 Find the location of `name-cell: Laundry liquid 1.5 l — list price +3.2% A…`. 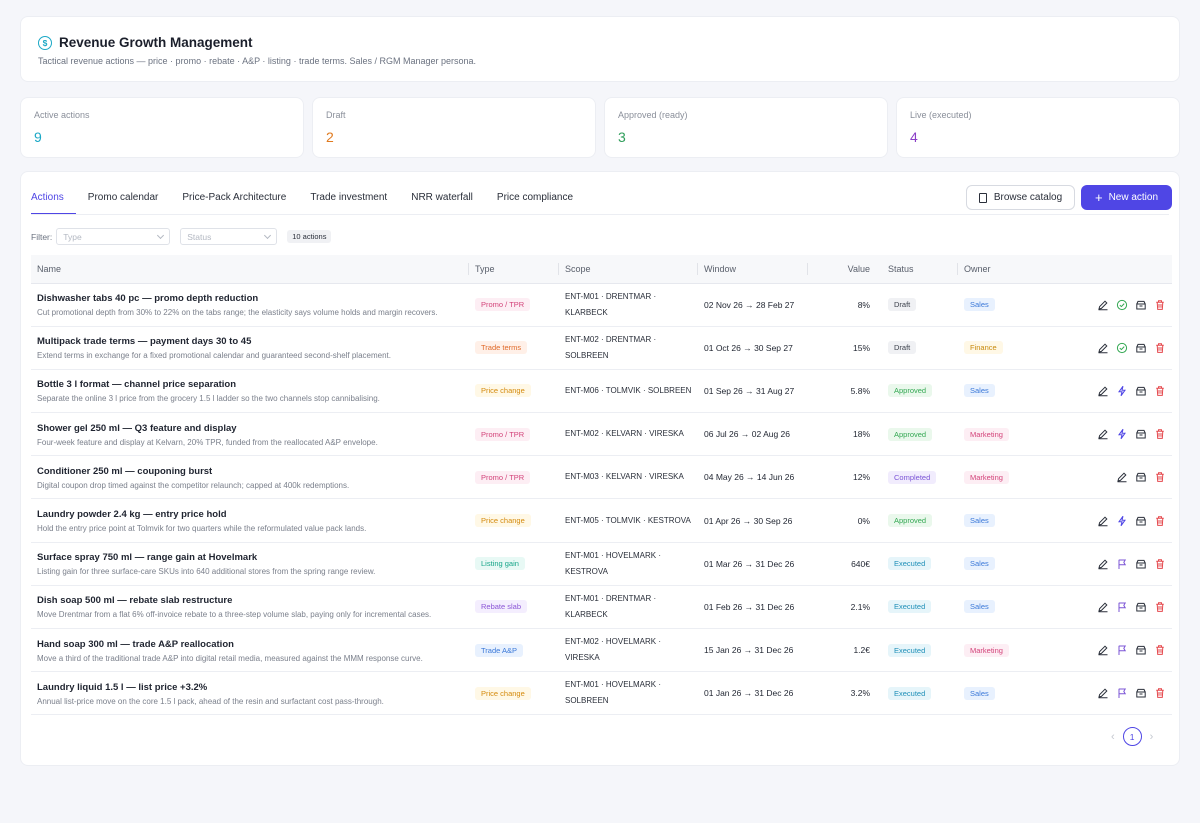

name-cell: Laundry liquid 1.5 l — list price +3.2% A… is located at coordinates (250, 693).